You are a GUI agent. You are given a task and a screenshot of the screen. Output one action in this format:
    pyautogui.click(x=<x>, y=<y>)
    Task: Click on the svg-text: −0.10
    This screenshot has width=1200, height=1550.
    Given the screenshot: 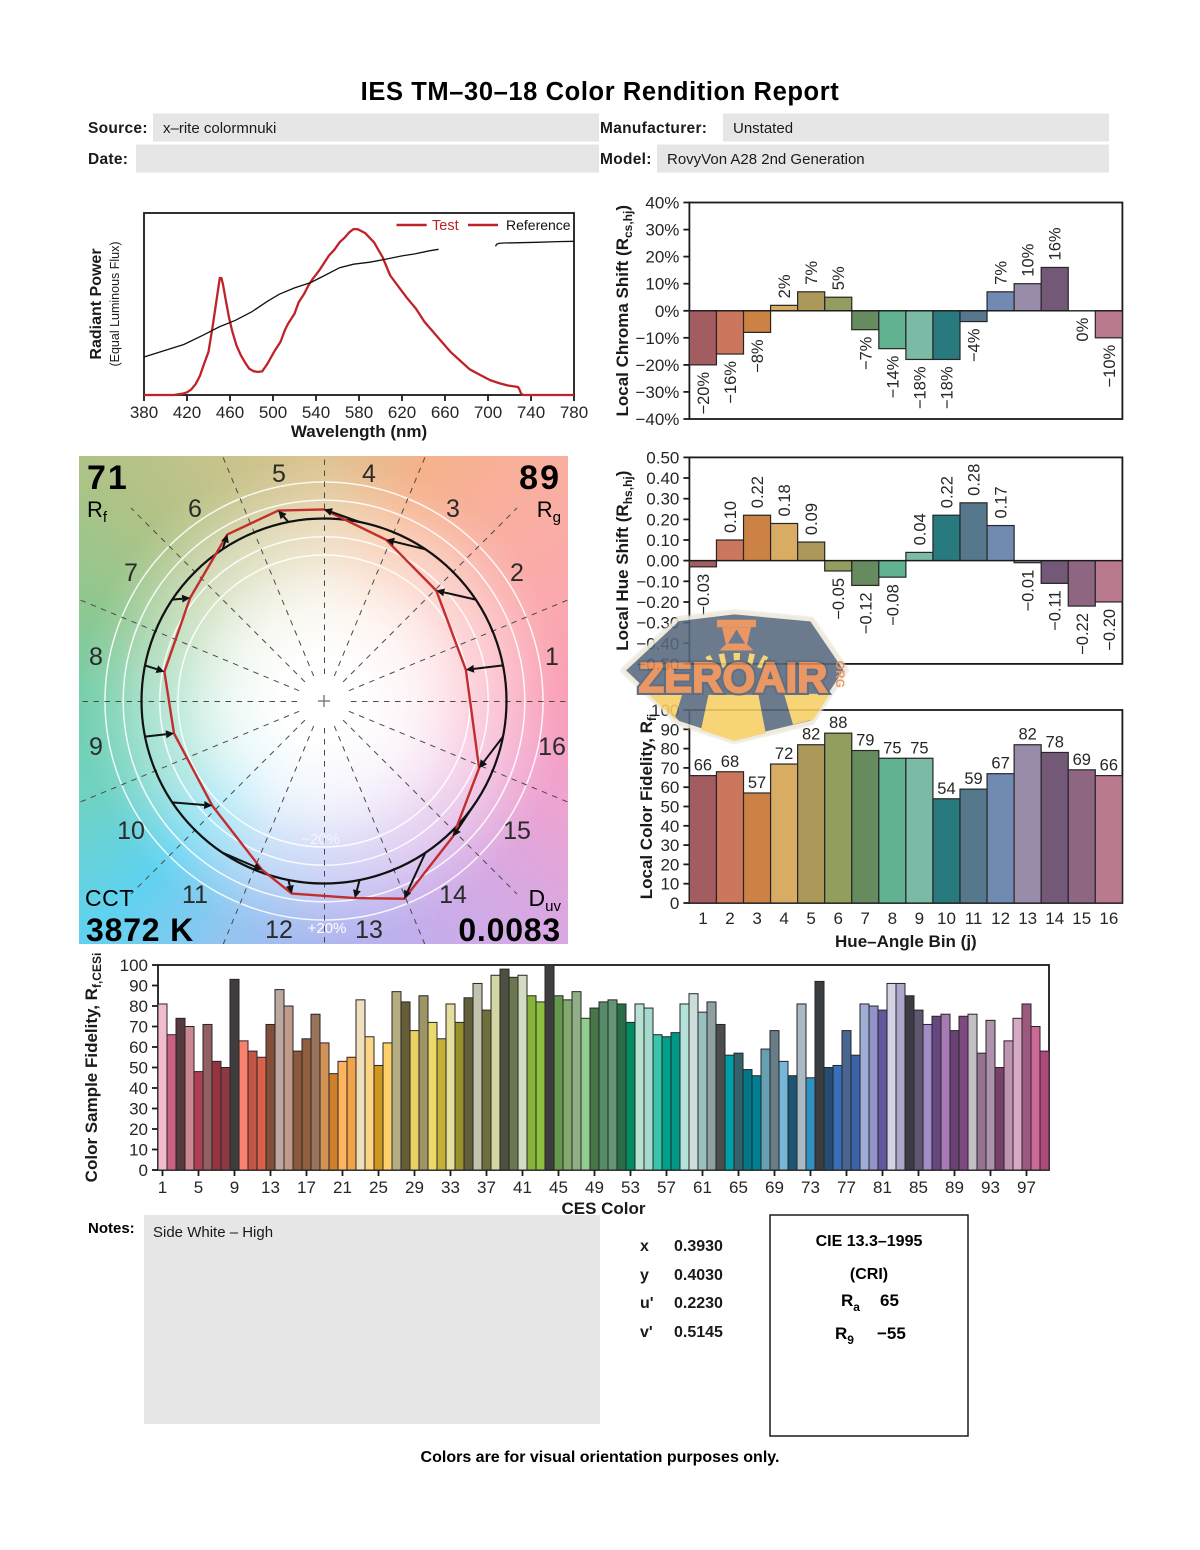 What is the action you would take?
    pyautogui.click(x=657, y=581)
    